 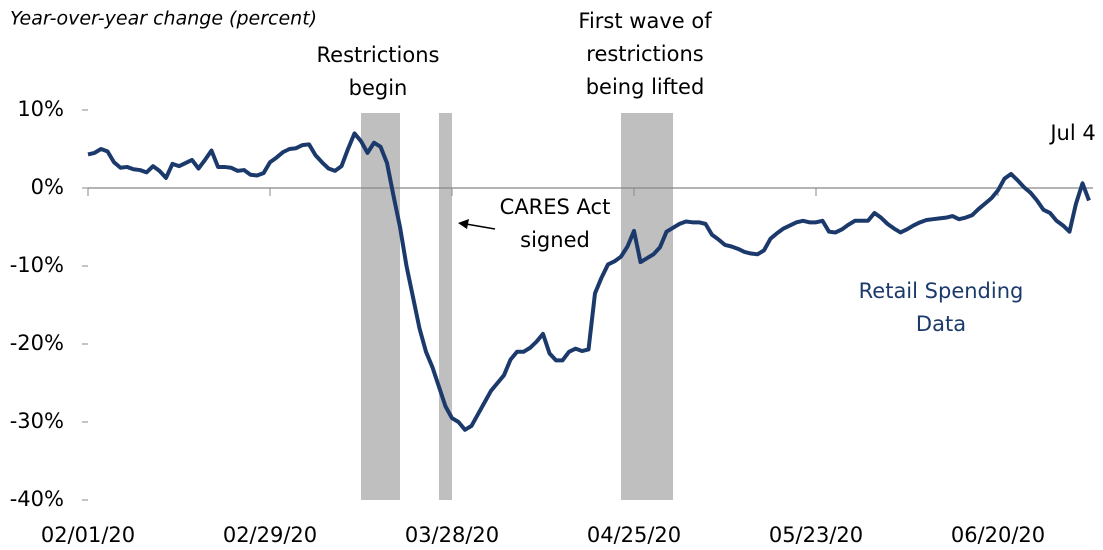 I want to click on annotation: restrictions, so click(x=644, y=54).